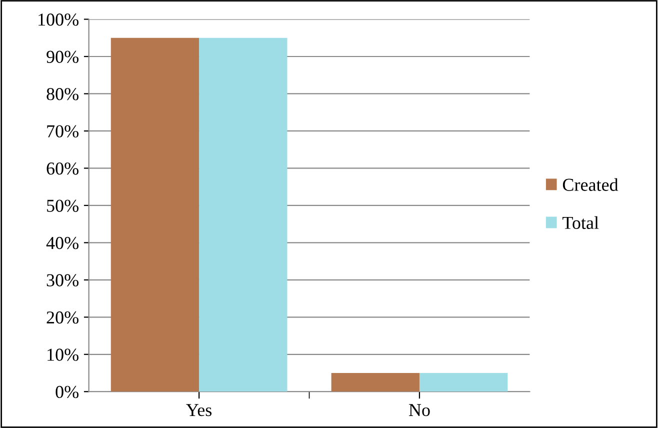 Image resolution: width=658 pixels, height=428 pixels. What do you see at coordinates (62, 280) in the screenshot?
I see `y-tick-label: 30%` at bounding box center [62, 280].